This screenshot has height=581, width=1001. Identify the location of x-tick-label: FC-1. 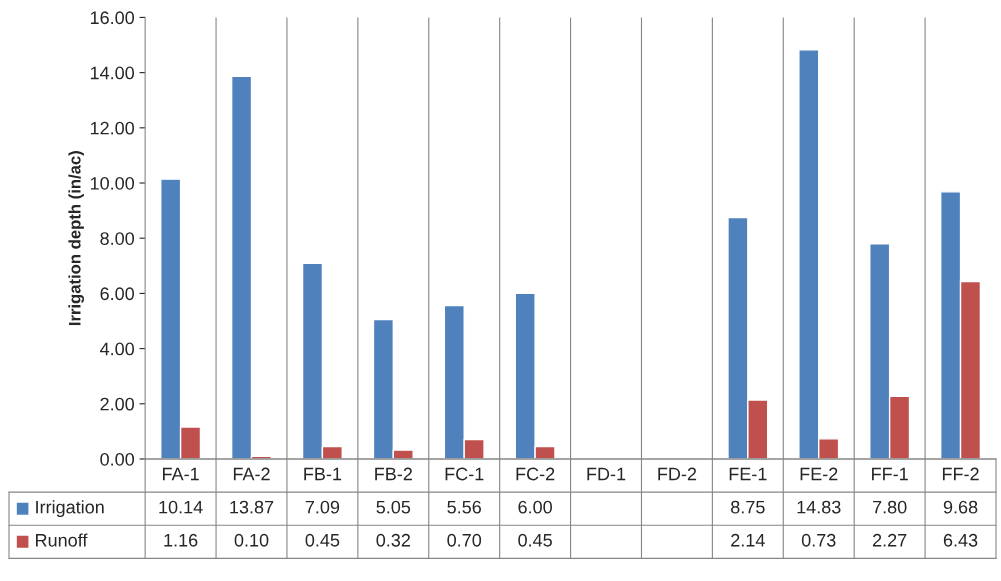
(464, 474).